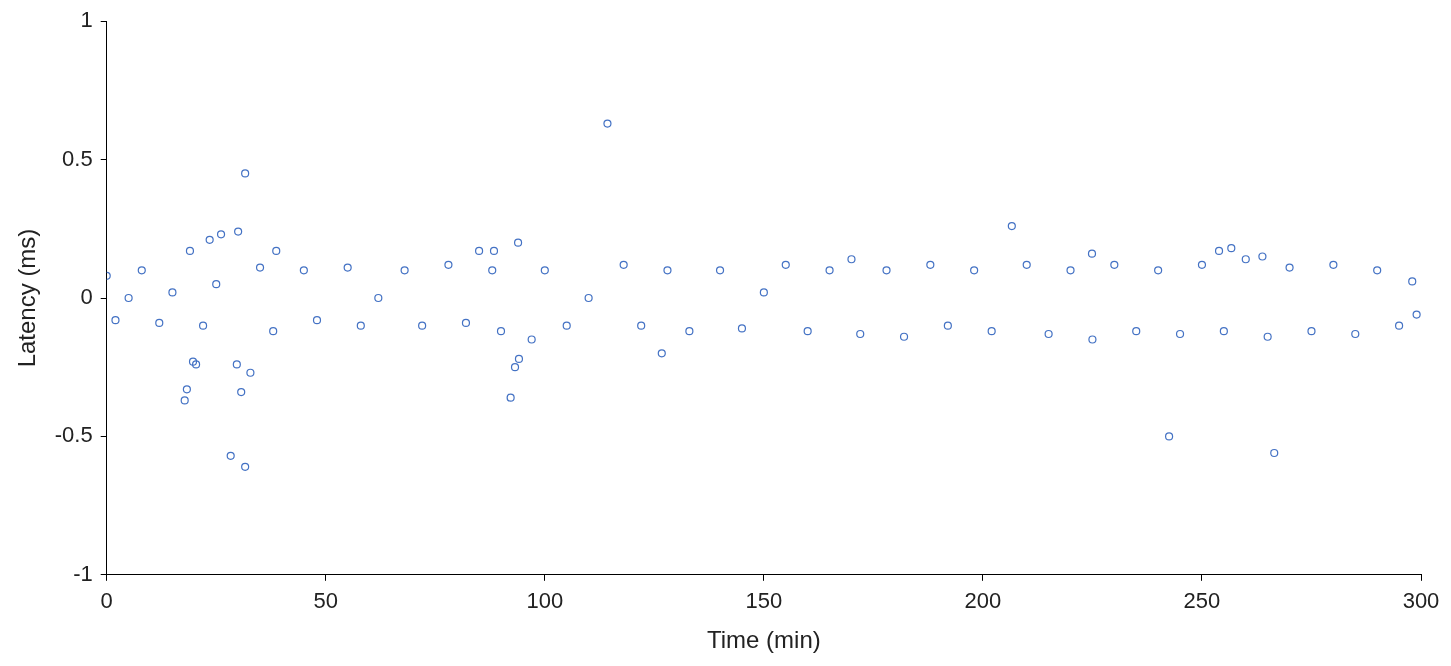 This screenshot has width=1451, height=666. Describe the element at coordinates (86, 297) in the screenshot. I see `y-tick-label: 0` at that location.